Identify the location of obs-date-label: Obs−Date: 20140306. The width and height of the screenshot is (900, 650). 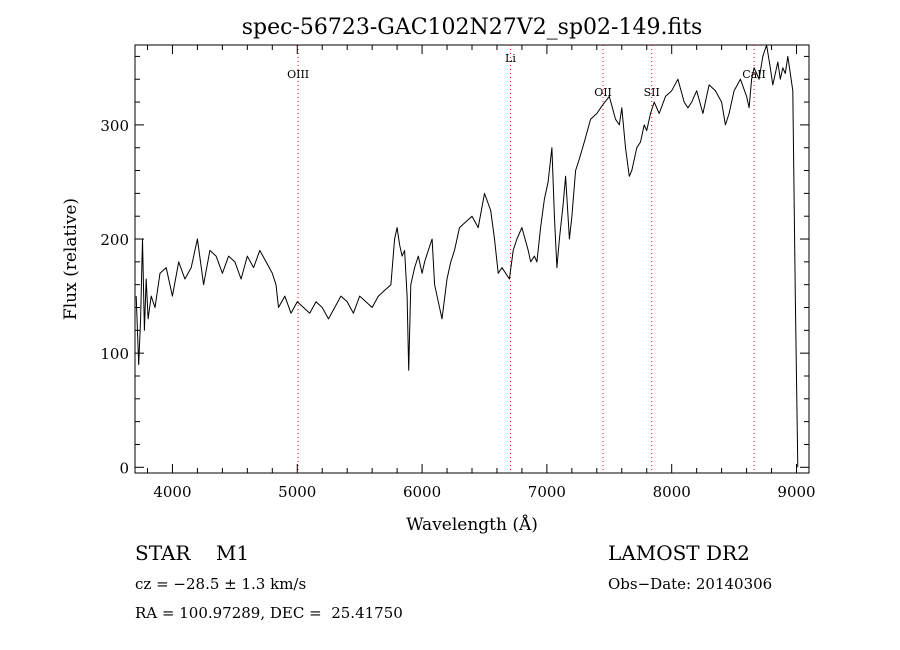
(690, 584).